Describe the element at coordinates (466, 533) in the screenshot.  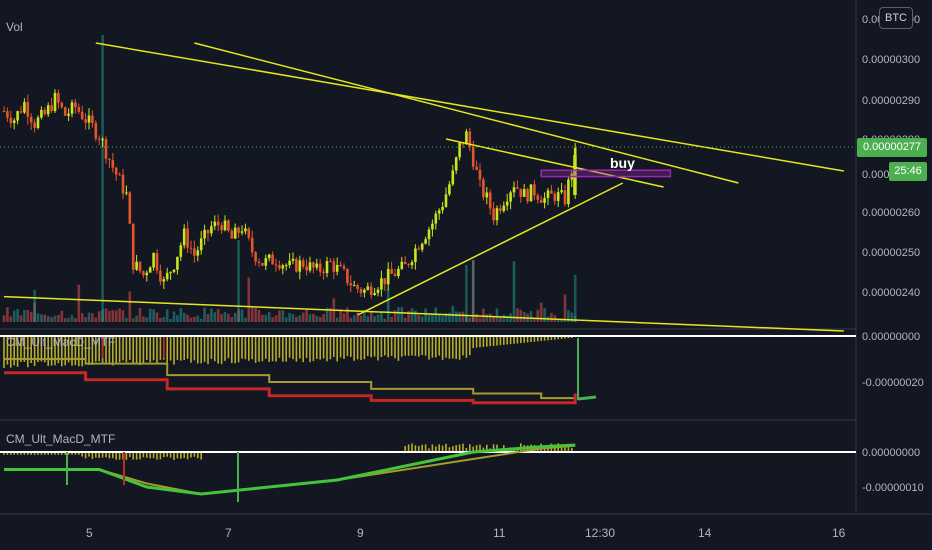
I see `time-axis: 5 7 9 11 12:30 14 16` at that location.